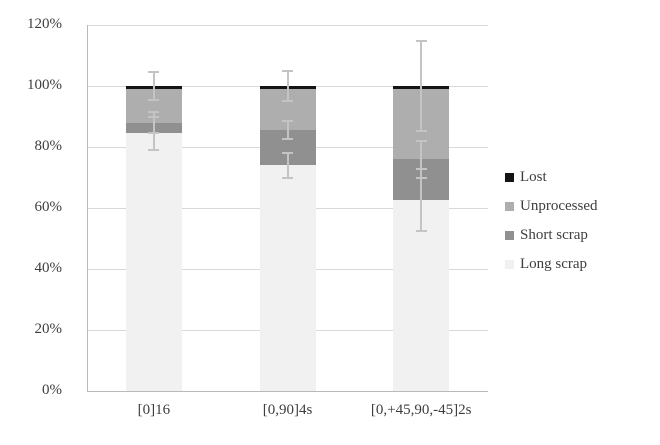  I want to click on gridline, so click(287, 25).